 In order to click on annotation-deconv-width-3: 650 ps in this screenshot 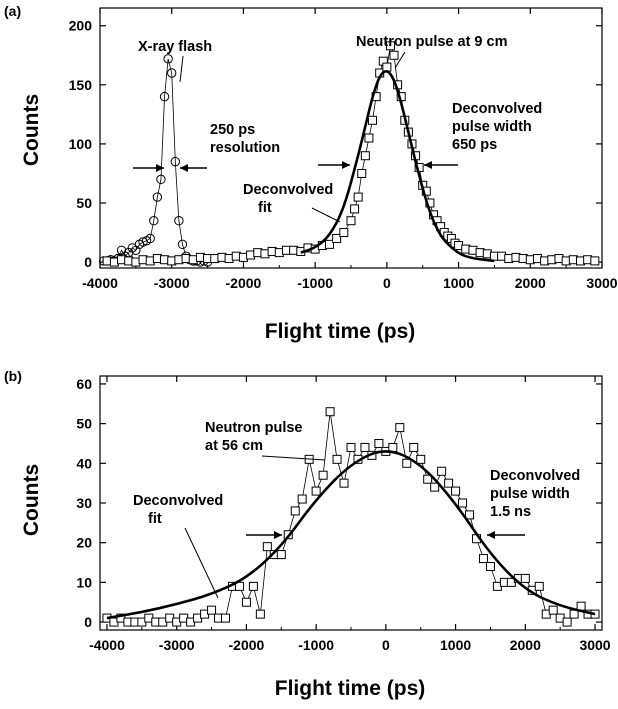, I will do `click(474, 145)`.